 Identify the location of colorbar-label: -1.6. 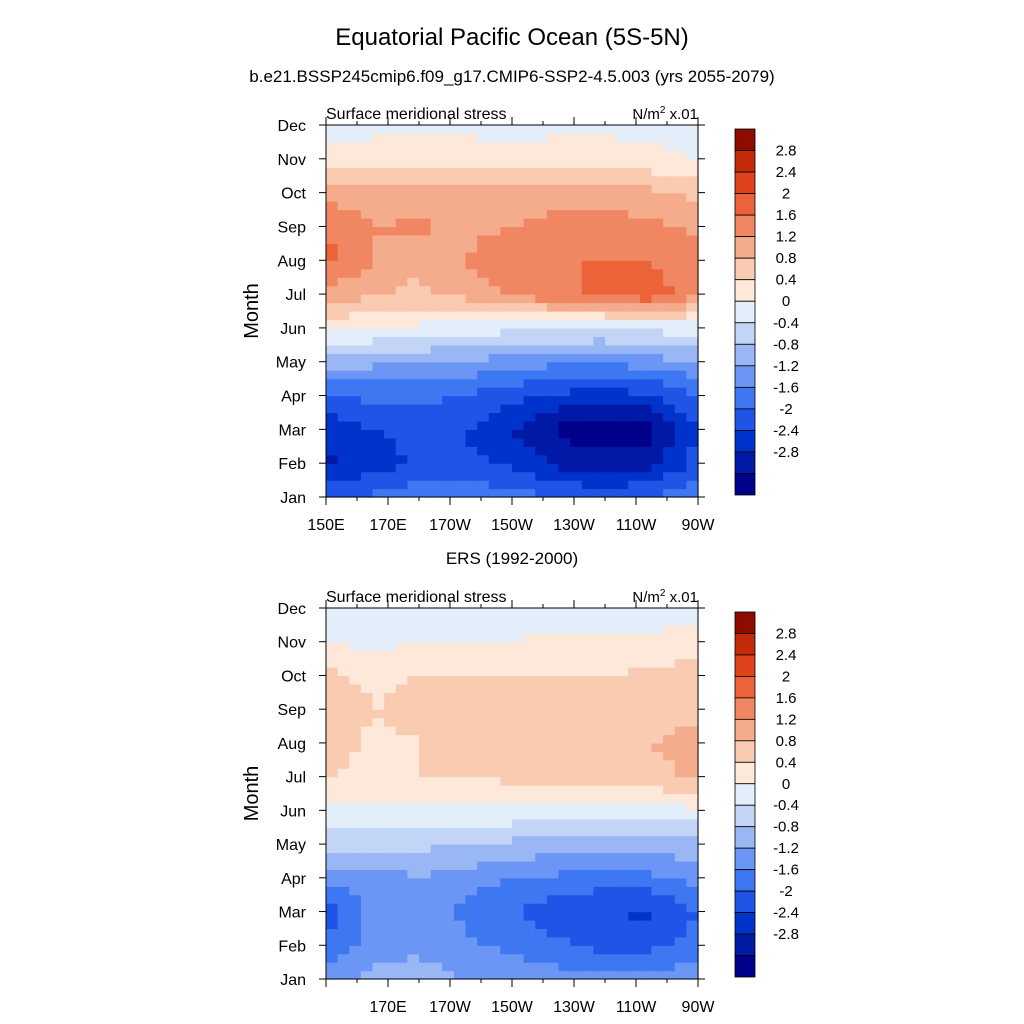
(786, 870).